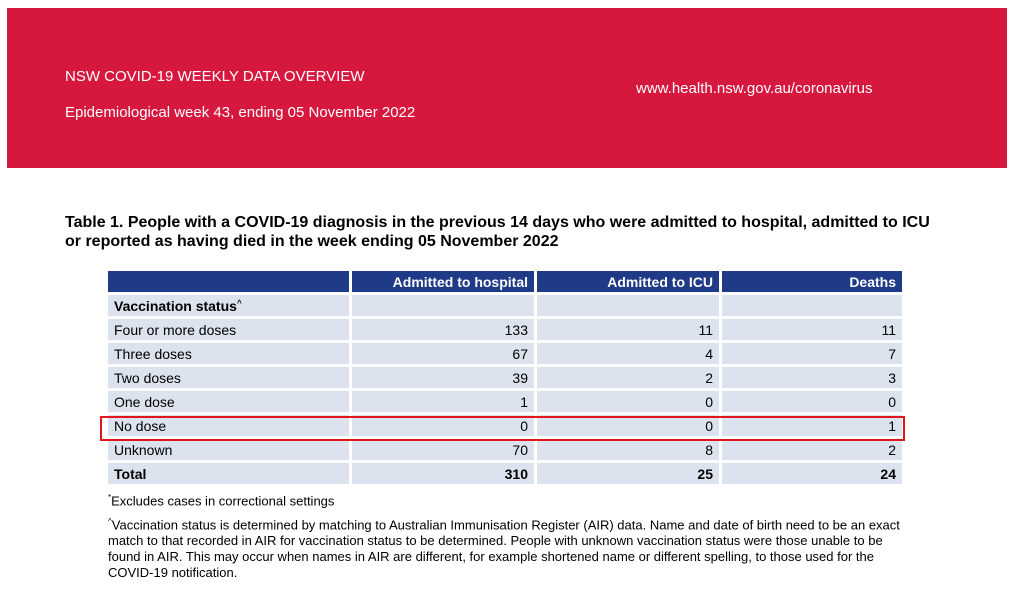 The width and height of the screenshot is (1024, 609). What do you see at coordinates (221, 501) in the screenshot?
I see `footnote-correctional: *Excludes cases in correctional settings` at bounding box center [221, 501].